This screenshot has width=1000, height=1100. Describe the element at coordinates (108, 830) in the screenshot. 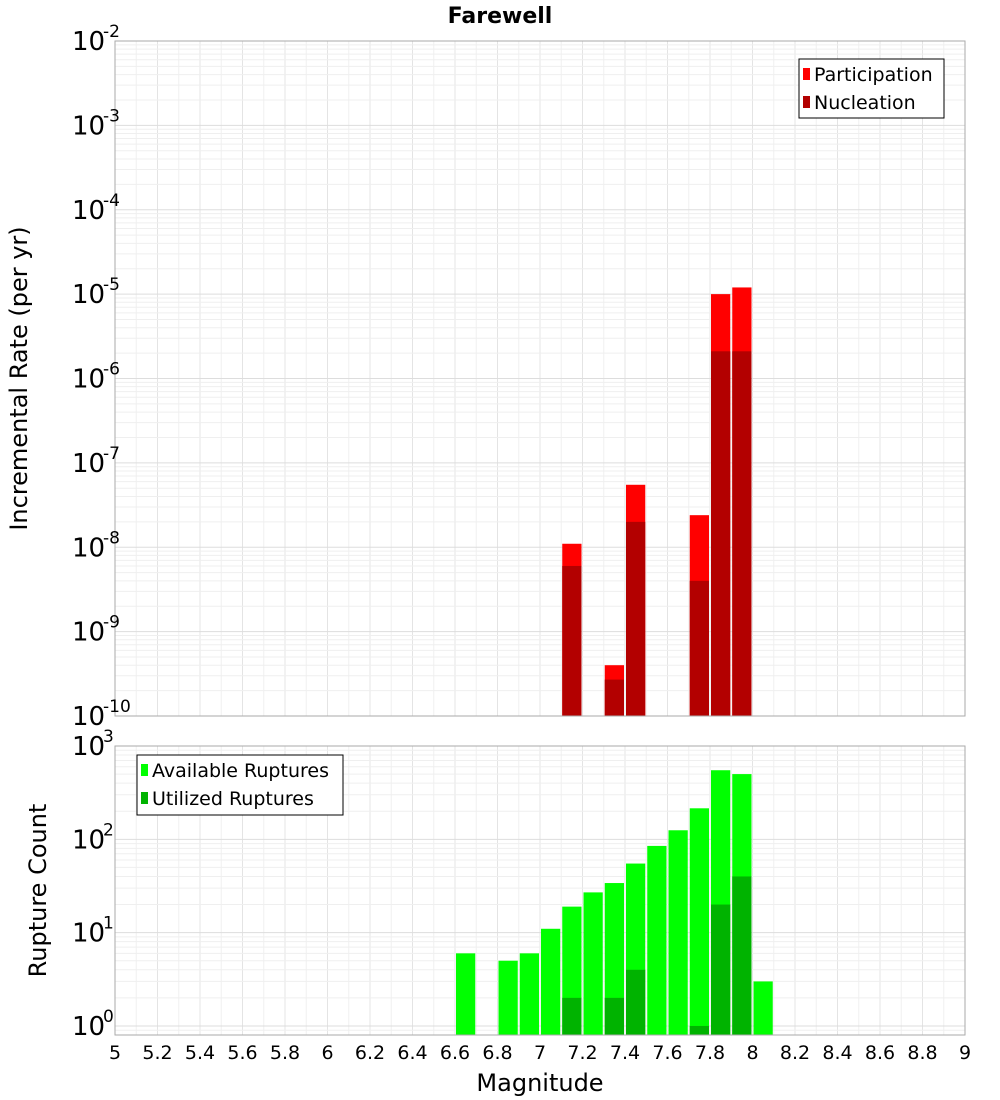

I see `y-tick-exponent: 2` at that location.